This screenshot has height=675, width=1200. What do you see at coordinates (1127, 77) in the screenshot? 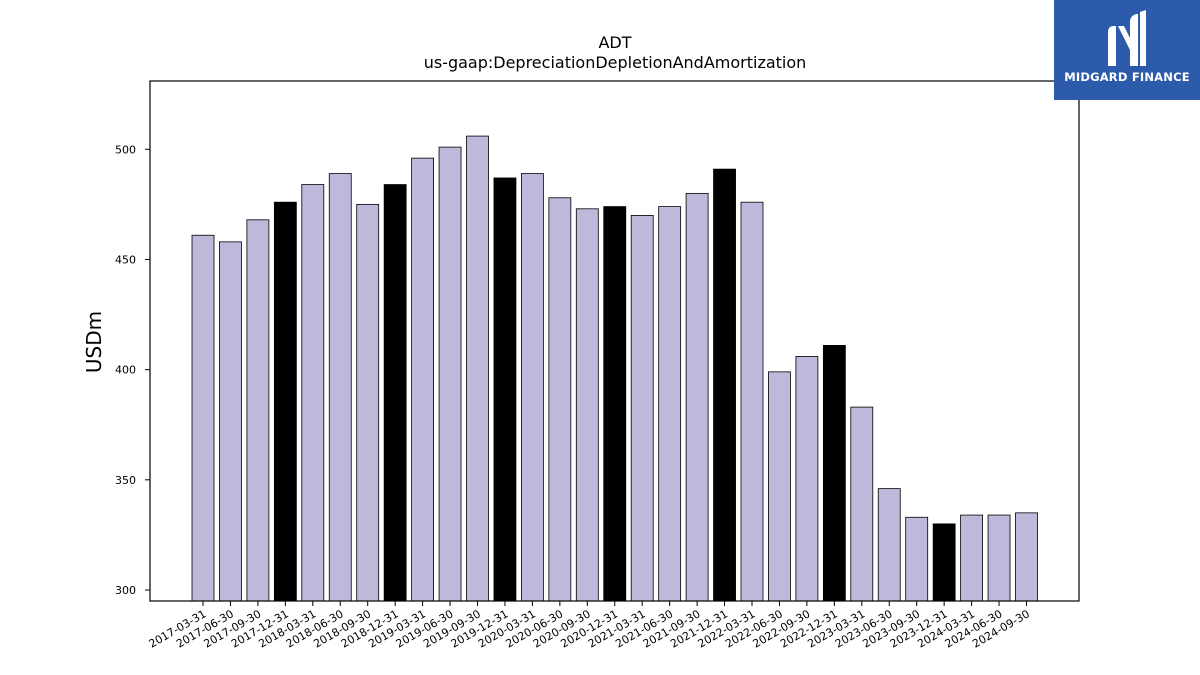
I see `logo-text: MIDGARD FINANCE` at bounding box center [1127, 77].